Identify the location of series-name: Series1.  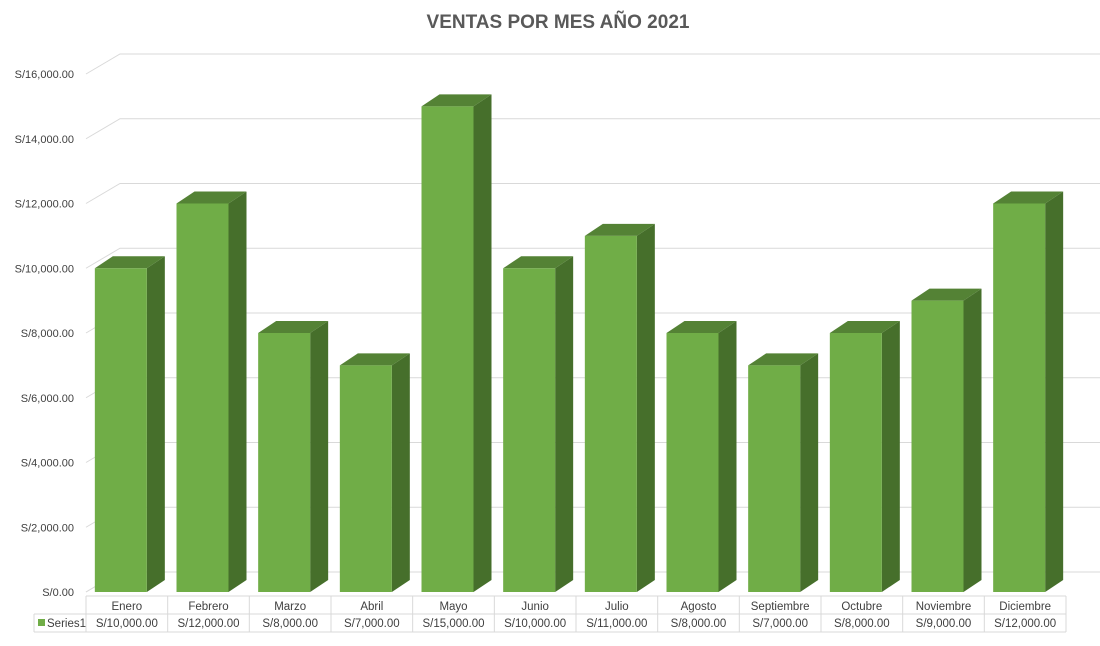
(66, 624).